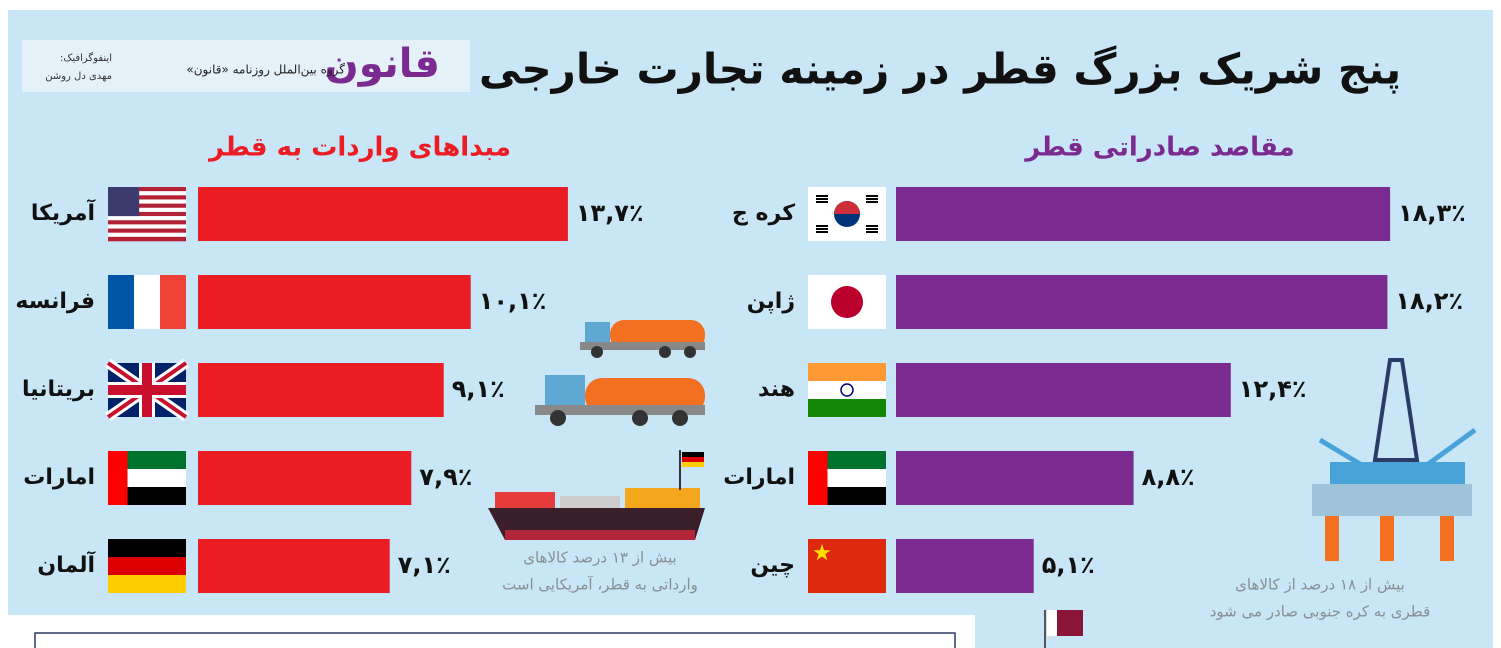  I want to click on value-label: ۵,۱٪, so click(1068, 565).